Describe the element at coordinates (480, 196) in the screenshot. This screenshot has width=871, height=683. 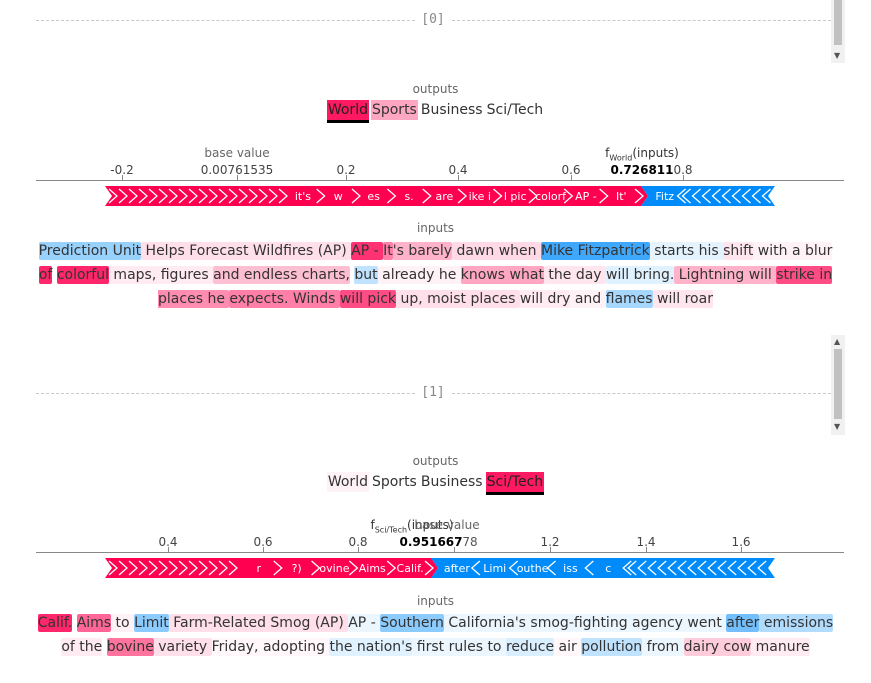
I see `force-feature-label: ike i` at that location.